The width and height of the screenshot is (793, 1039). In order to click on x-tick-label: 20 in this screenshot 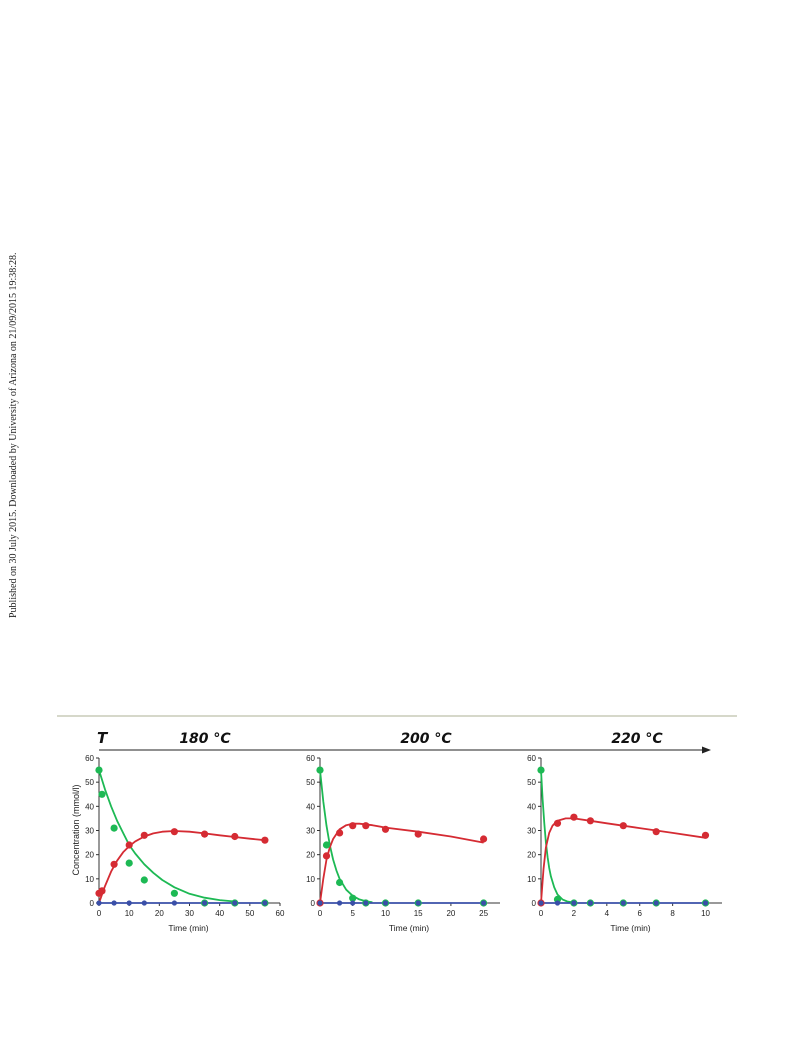, I will do `click(450, 913)`.